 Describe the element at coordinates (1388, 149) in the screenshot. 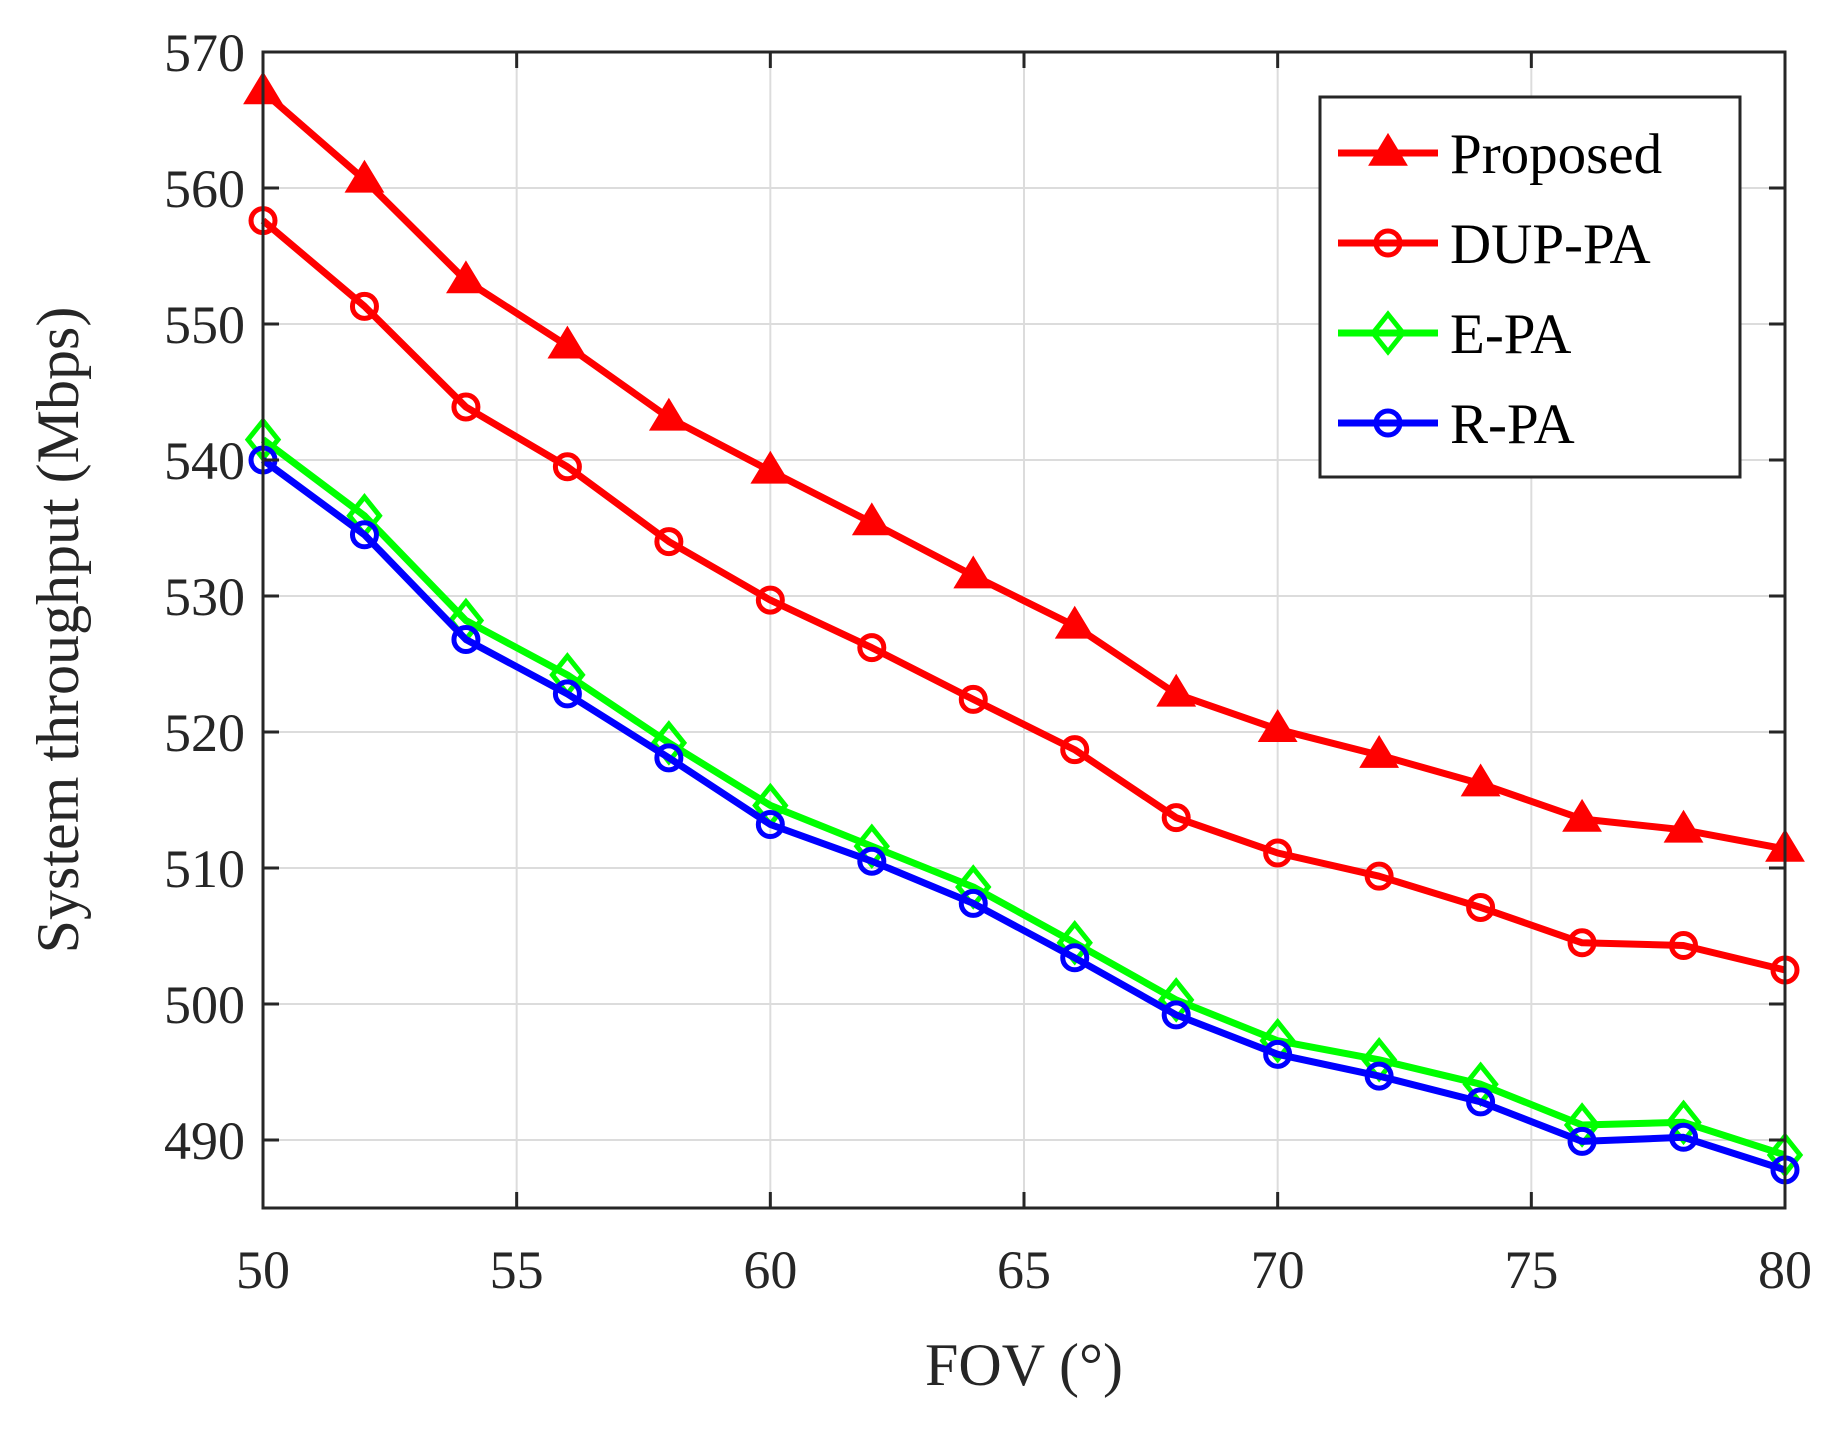

I see `legend-marker-proposed` at that location.